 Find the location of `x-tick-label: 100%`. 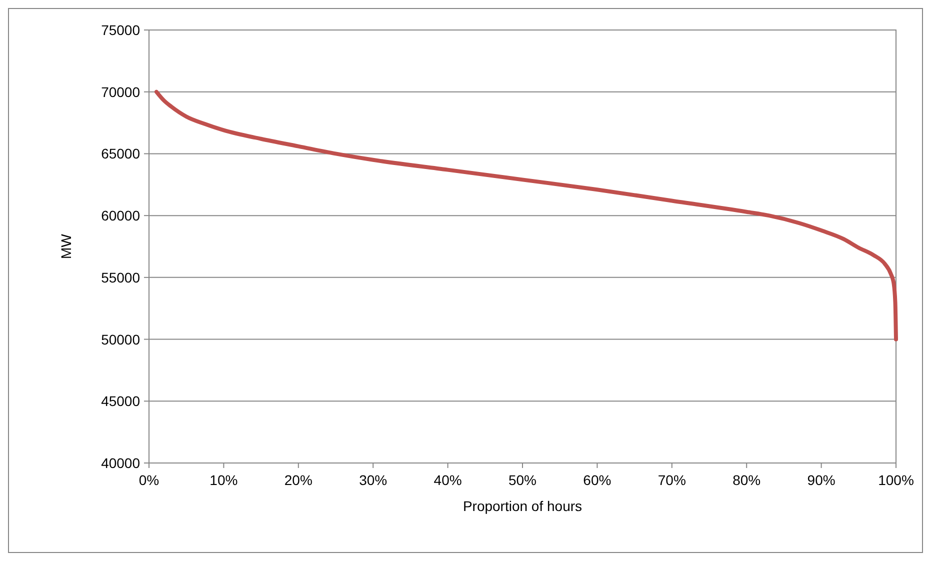

x-tick-label: 100% is located at coordinates (896, 480).